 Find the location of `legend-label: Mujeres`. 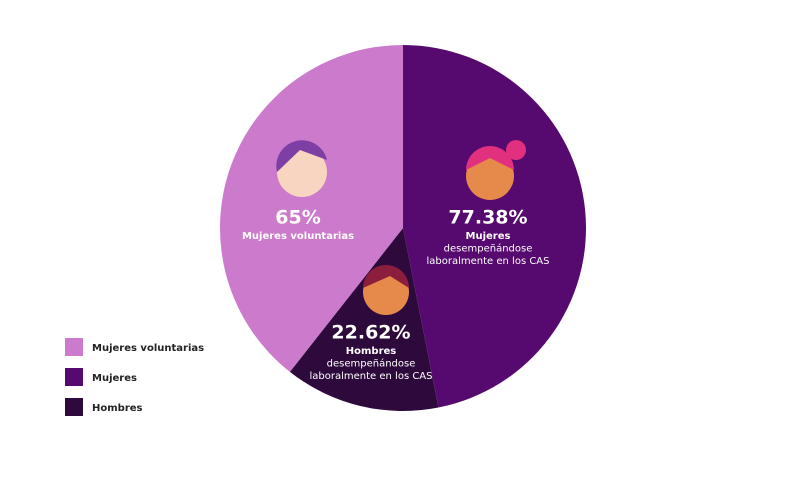

legend-label: Mujeres is located at coordinates (114, 378).